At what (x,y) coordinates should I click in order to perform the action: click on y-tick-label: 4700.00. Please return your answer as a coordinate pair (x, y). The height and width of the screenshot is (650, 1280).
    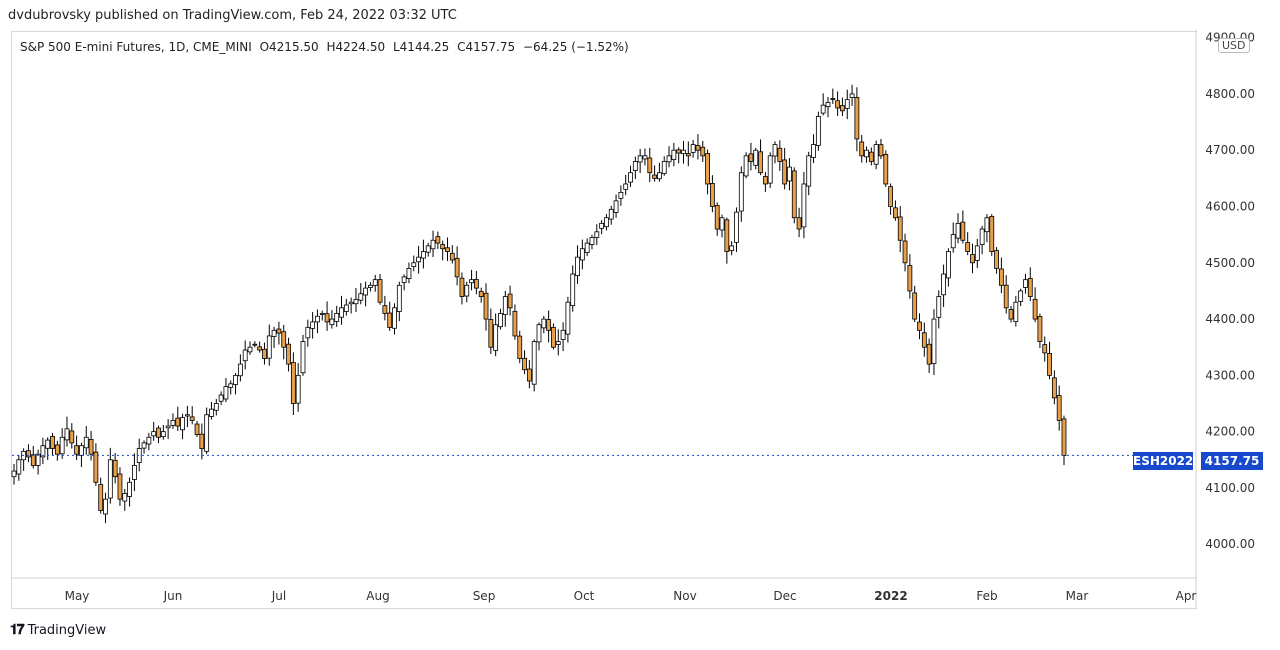
    Looking at the image, I should click on (1230, 150).